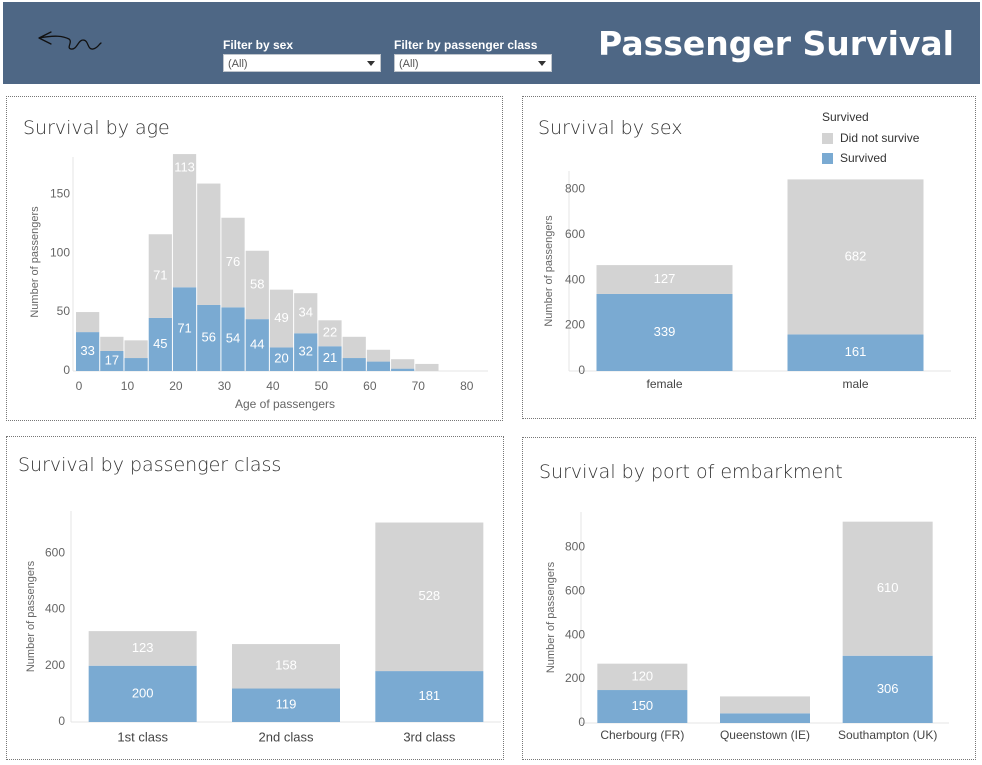  I want to click on data-label: 610, so click(888, 587).